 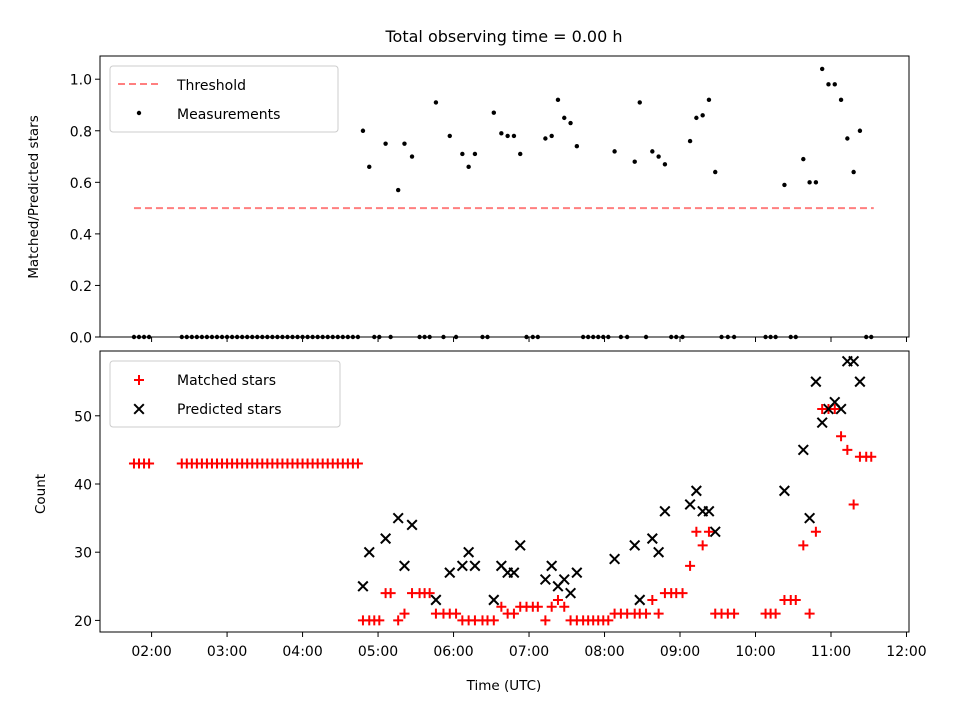 What do you see at coordinates (227, 652) in the screenshot?
I see `x-tick-label: 03:00` at bounding box center [227, 652].